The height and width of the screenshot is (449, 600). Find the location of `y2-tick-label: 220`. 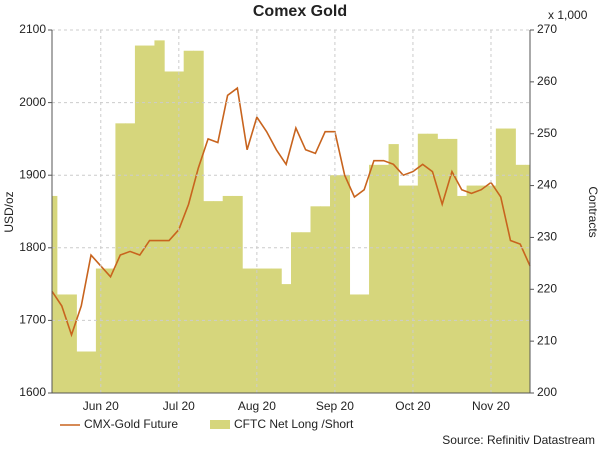

y2-tick-label: 220 is located at coordinates (547, 288).